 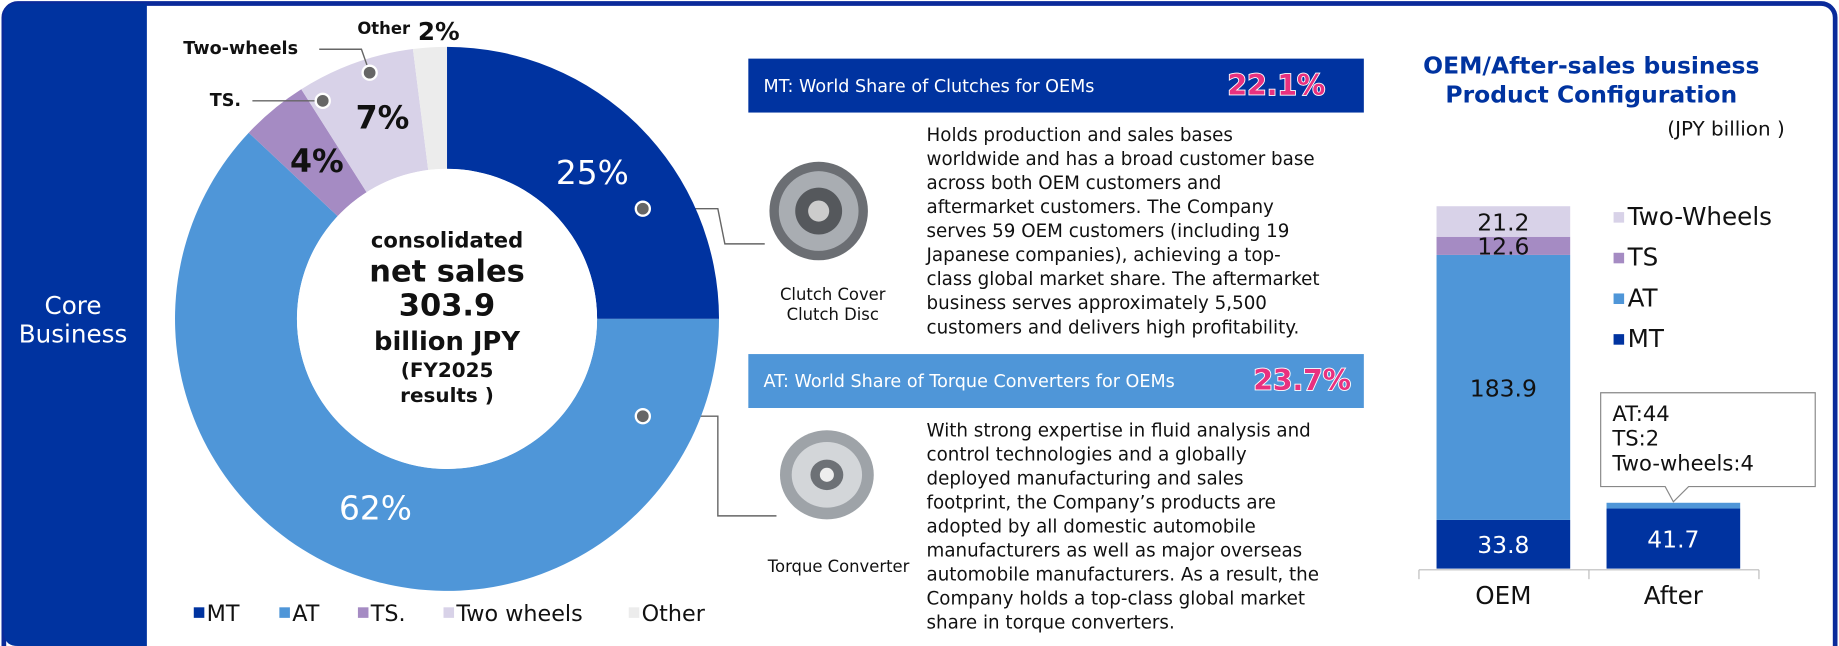 I want to click on legend-label: TS., so click(x=388, y=614).